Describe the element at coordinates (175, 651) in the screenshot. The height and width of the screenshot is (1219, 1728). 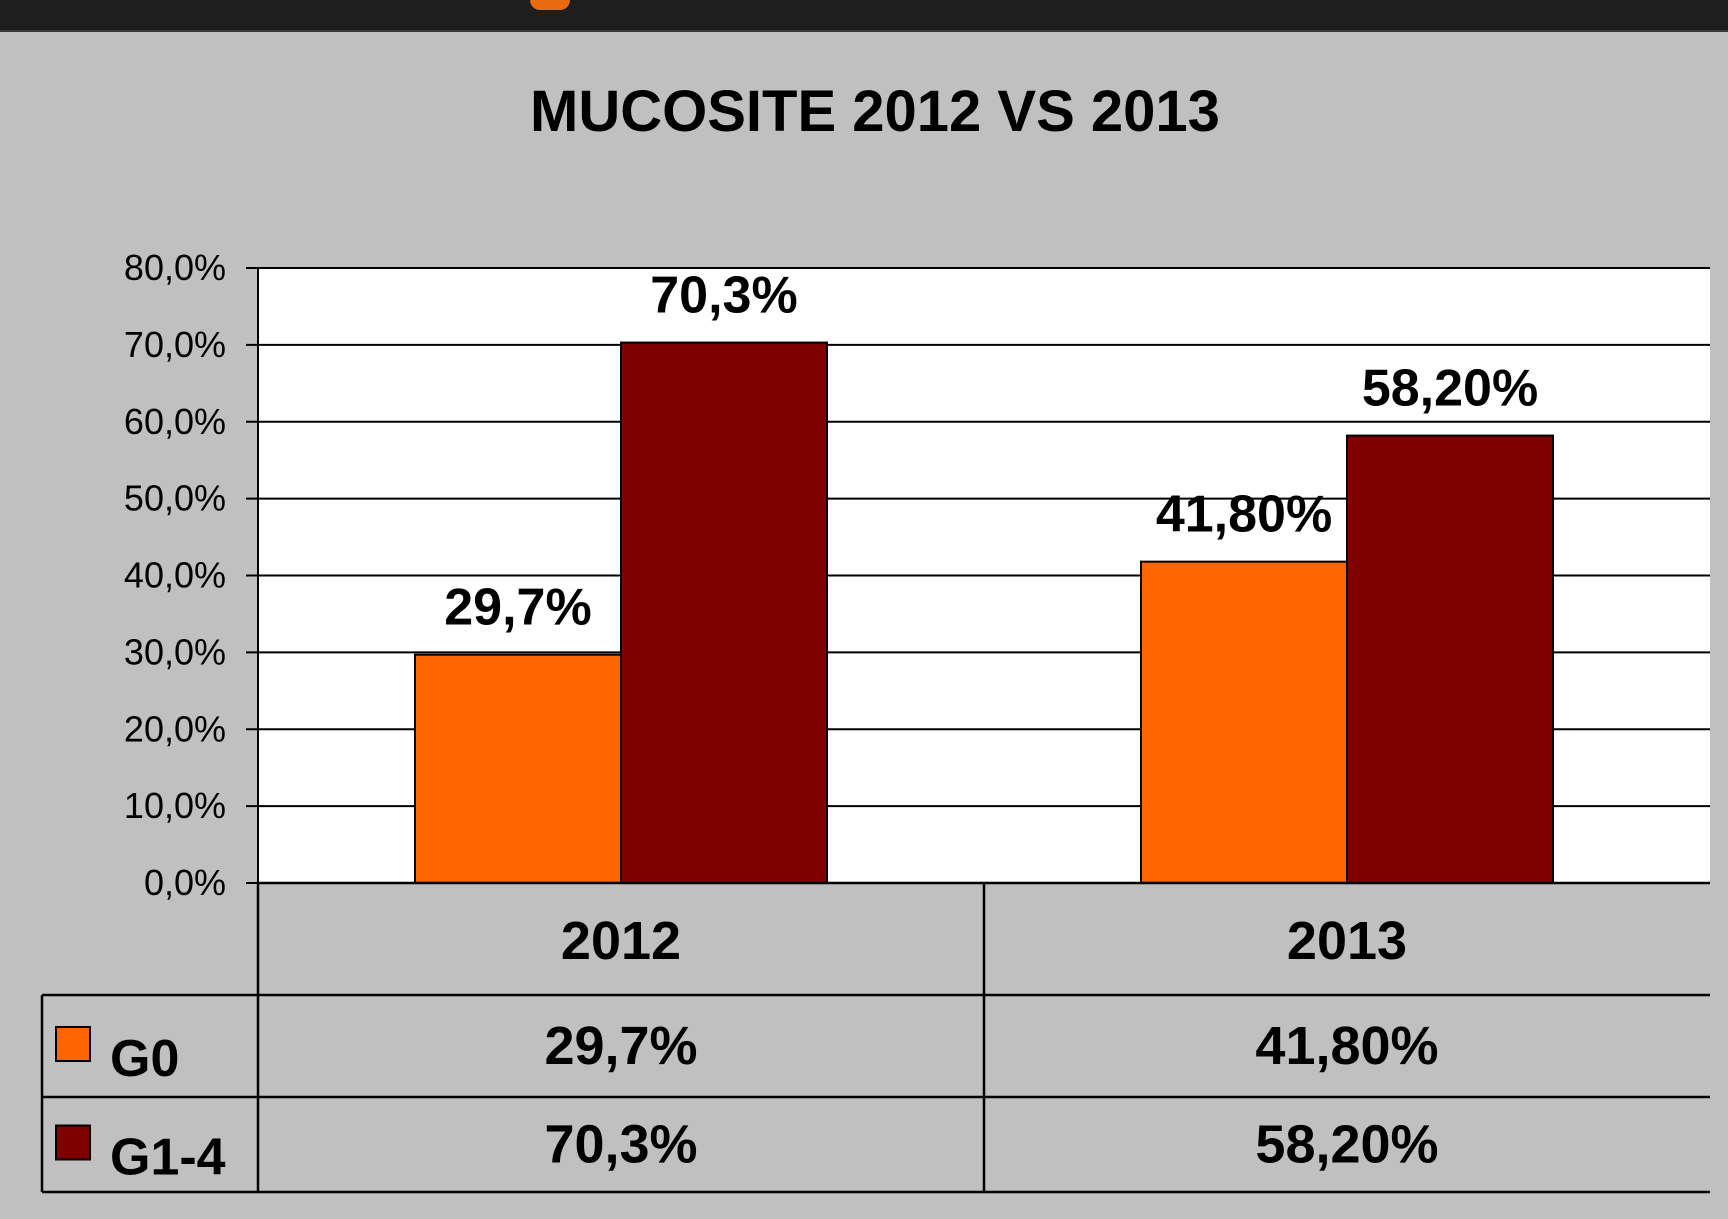
I see `y-tick-label: 30,0%` at that location.